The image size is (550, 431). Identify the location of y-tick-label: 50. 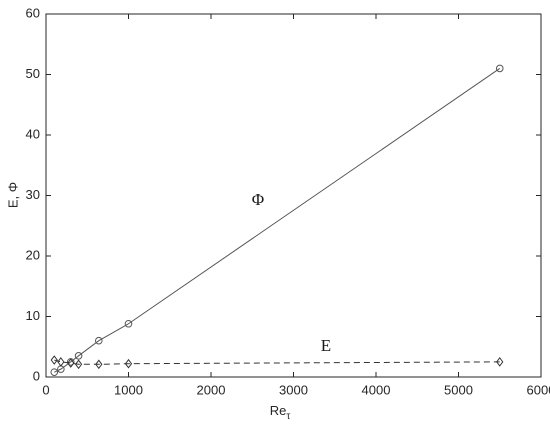
(33, 73).